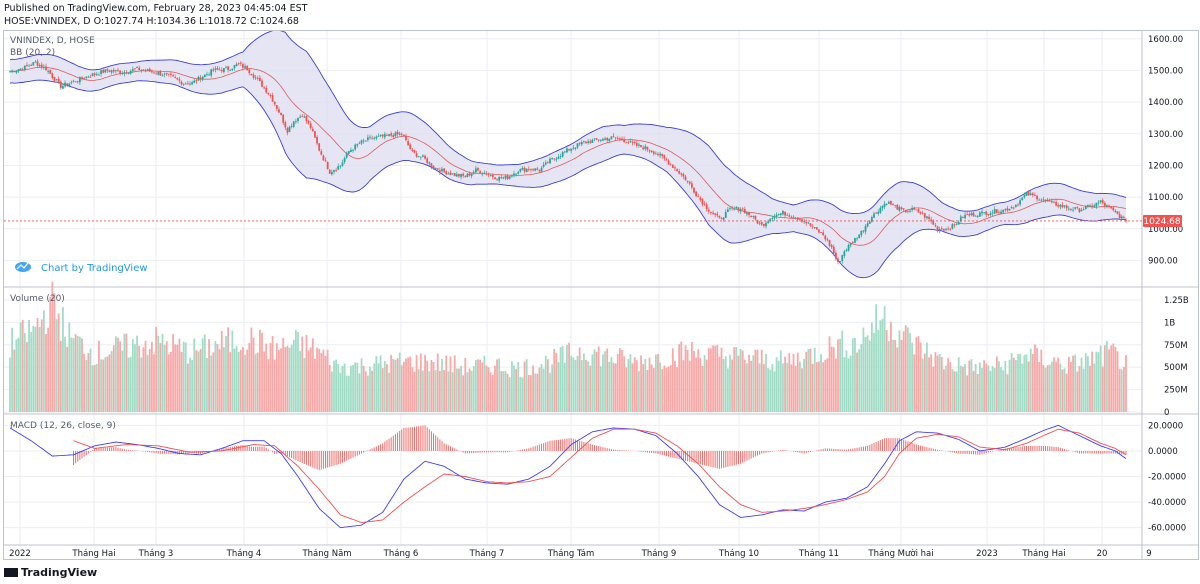 The image size is (1200, 584). Describe the element at coordinates (32, 53) in the screenshot. I see `bb-indicator-label: BB (20, 2)` at that location.